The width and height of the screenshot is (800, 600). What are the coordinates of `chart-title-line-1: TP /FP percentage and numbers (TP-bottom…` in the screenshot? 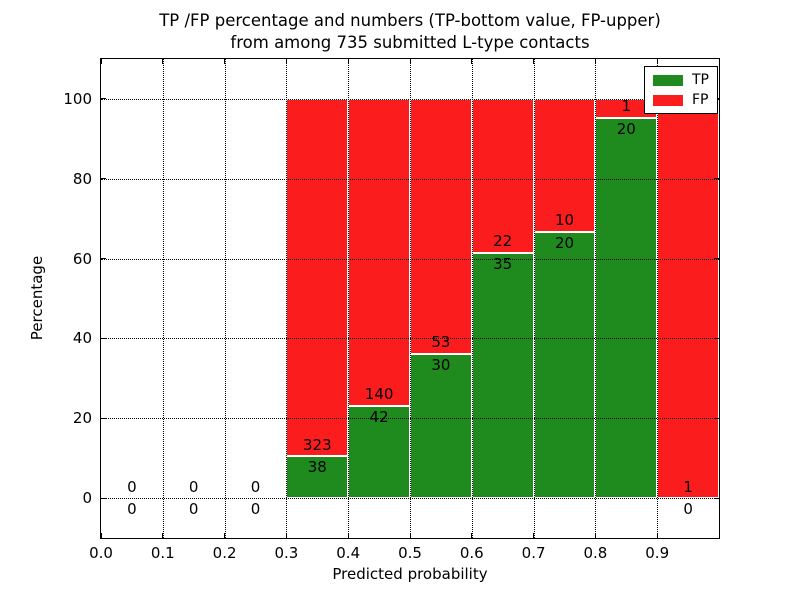 It's located at (410, 20).